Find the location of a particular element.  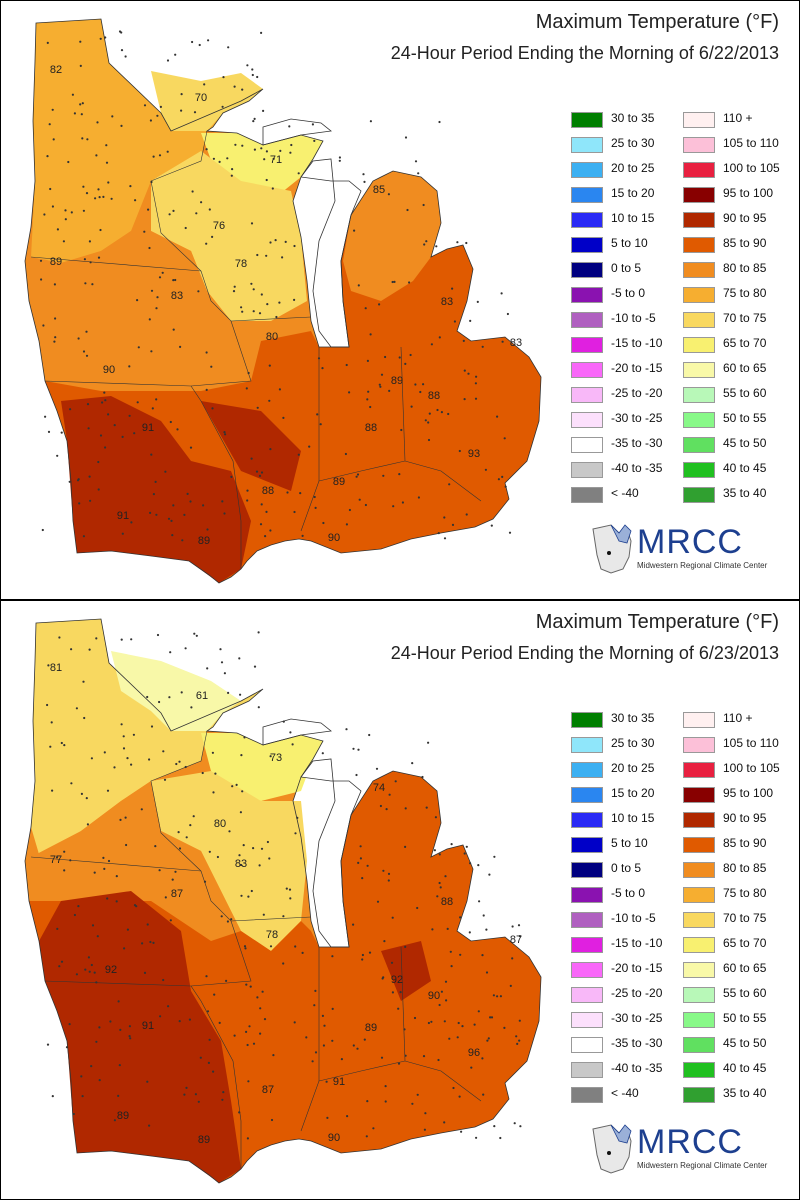

legend-label: -35 to -30 is located at coordinates (637, 1043).